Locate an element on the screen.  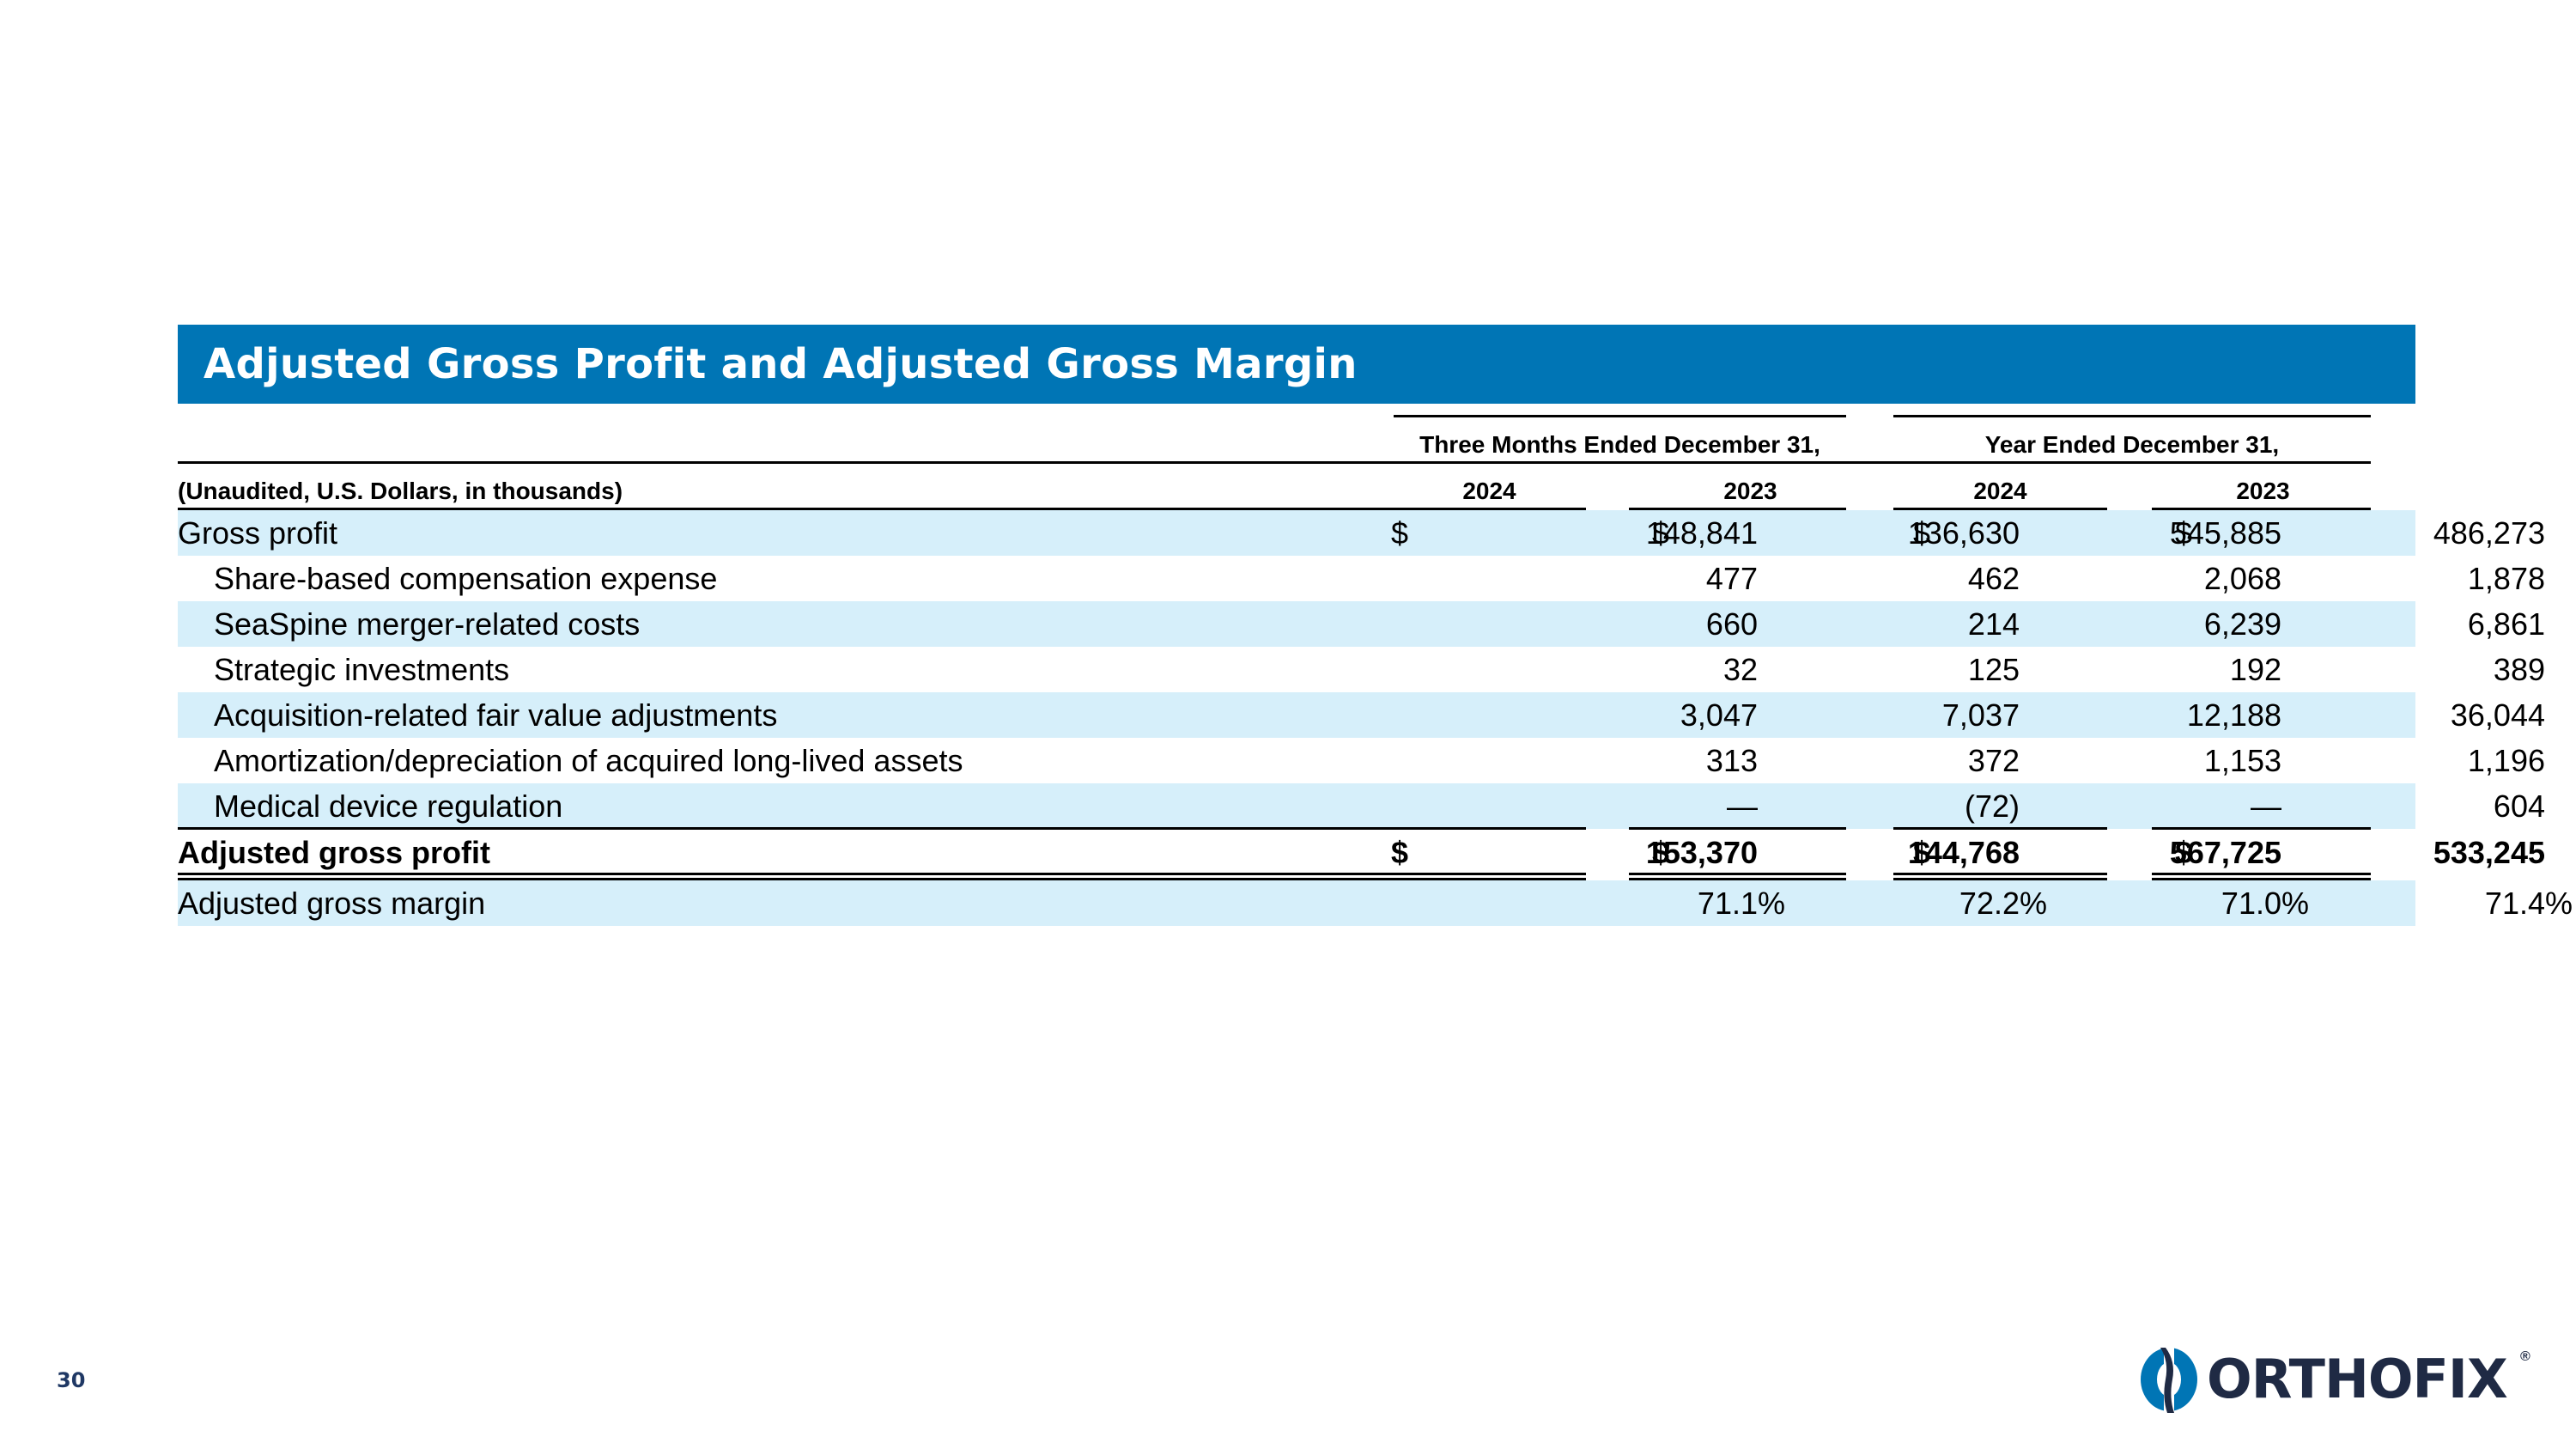
group1-top-rule is located at coordinates (1620, 416).